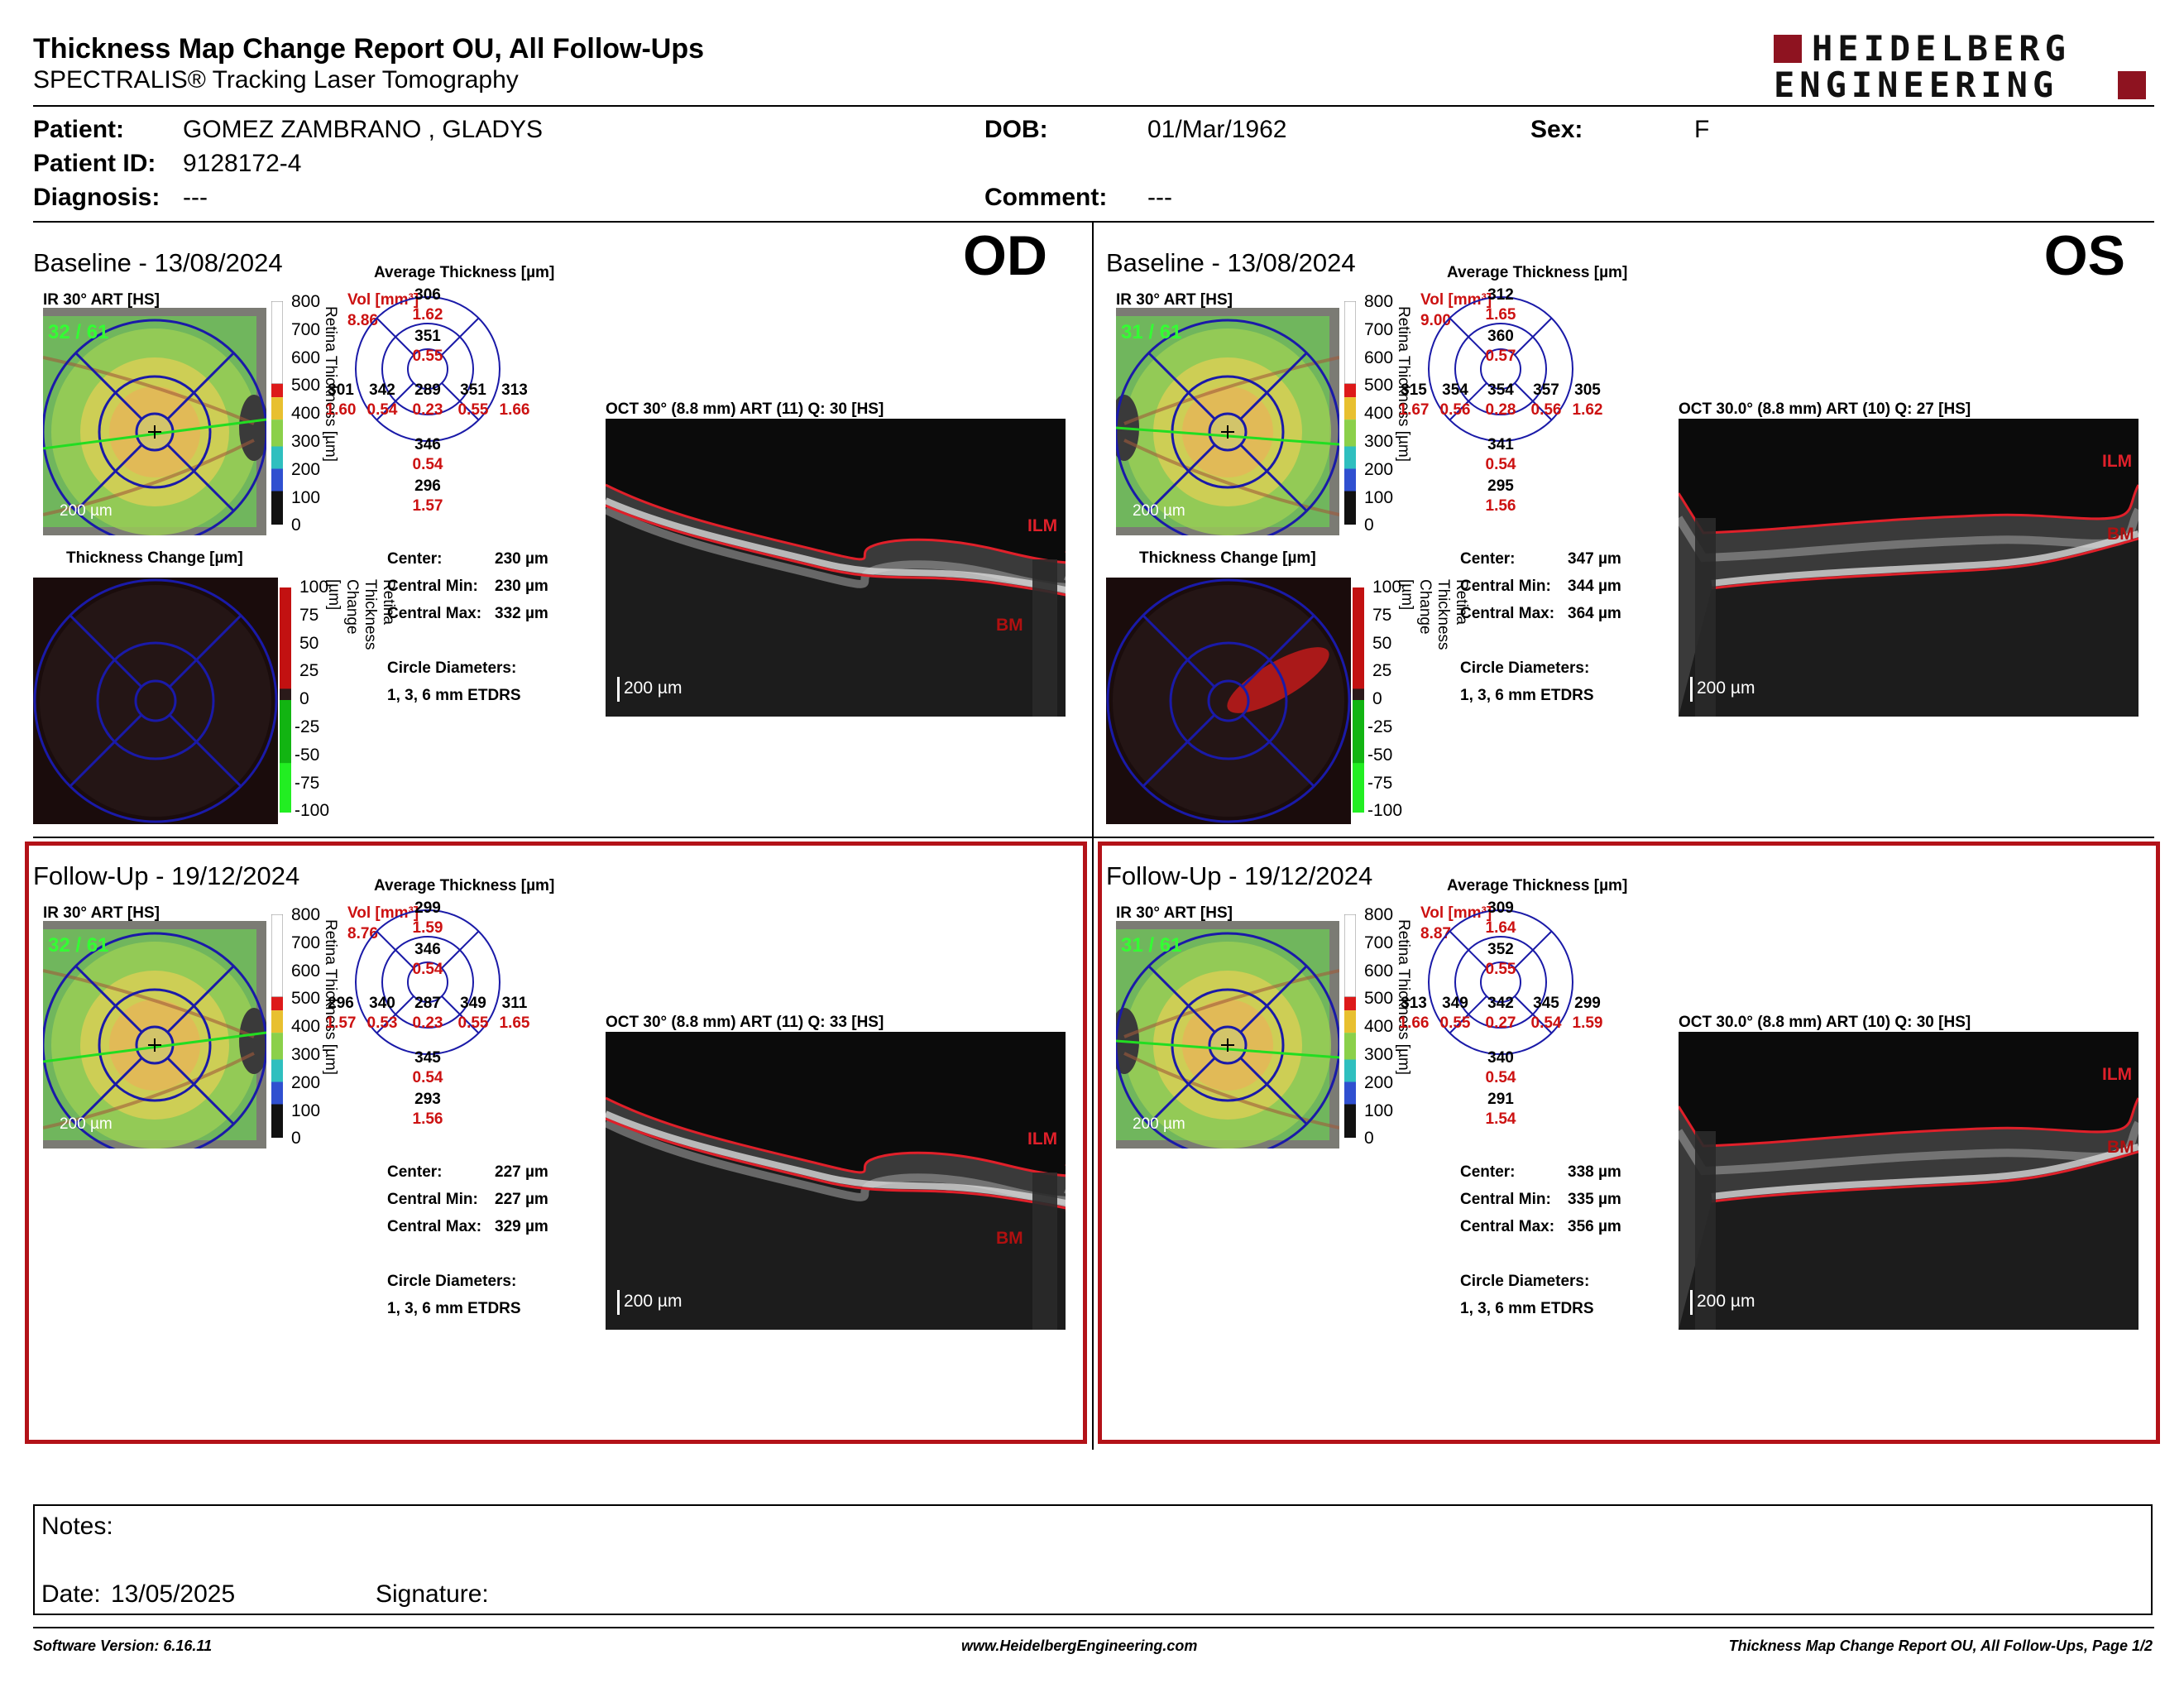  What do you see at coordinates (1525, 668) in the screenshot?
I see `circle-diameters-label: Circle Diameters:` at bounding box center [1525, 668].